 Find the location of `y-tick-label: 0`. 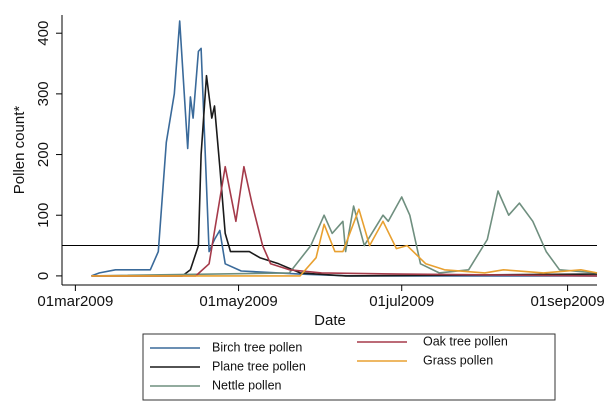

y-tick-label: 0 is located at coordinates (43, 276).